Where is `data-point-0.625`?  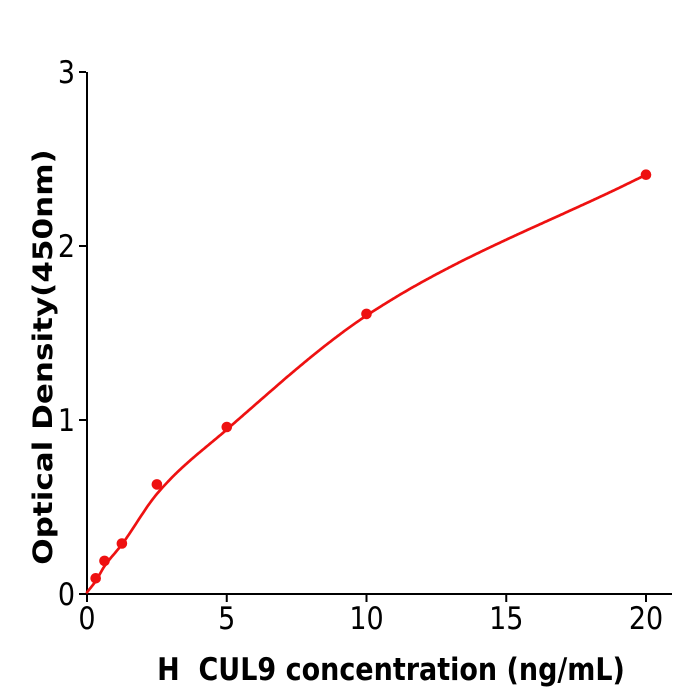
data-point-0.625 is located at coordinates (104, 561).